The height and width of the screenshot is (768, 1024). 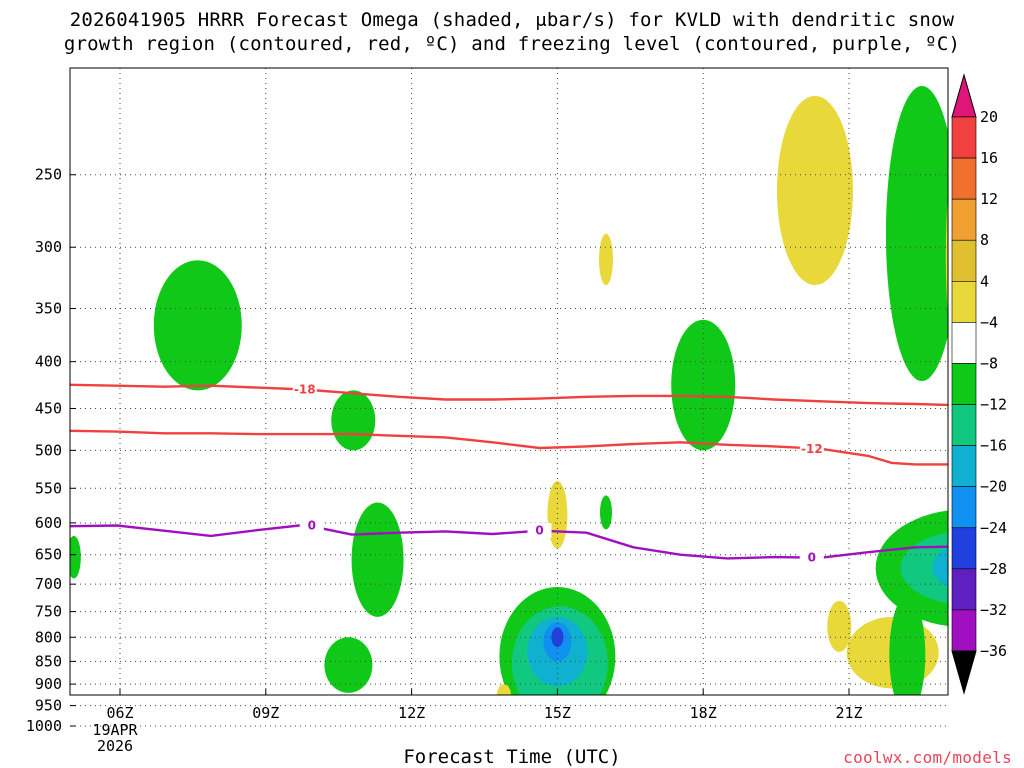 What do you see at coordinates (48, 175) in the screenshot?
I see `y-tick-label-250: 250` at bounding box center [48, 175].